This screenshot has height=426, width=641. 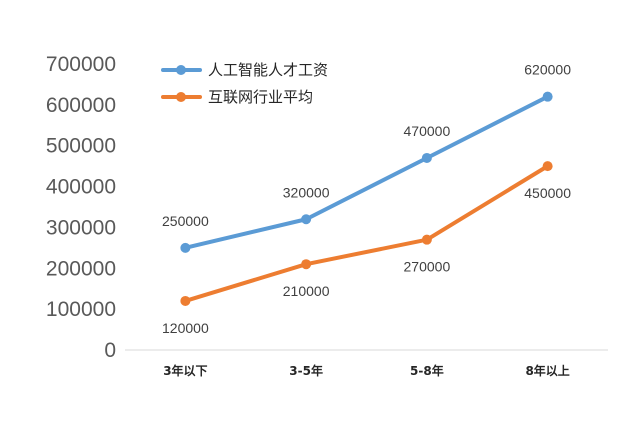 I want to click on y-tick-label: 500000, so click(x=81, y=146).